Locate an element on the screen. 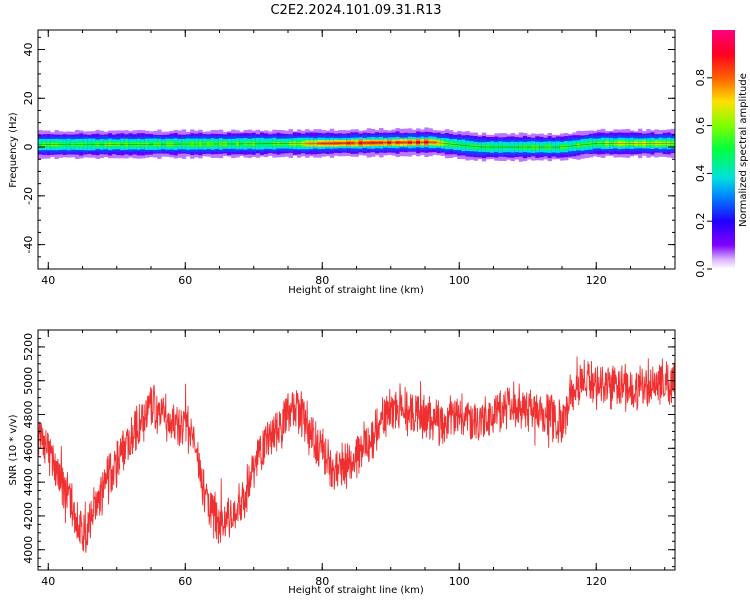  snr-x-tick-label: 100 is located at coordinates (459, 581).